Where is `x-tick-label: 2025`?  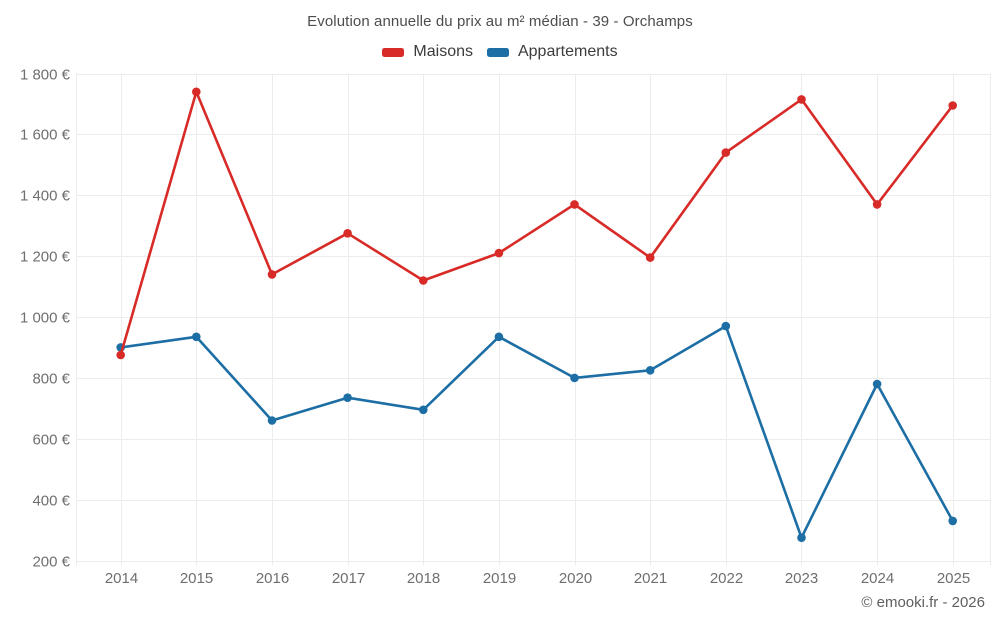 x-tick-label: 2025 is located at coordinates (953, 578).